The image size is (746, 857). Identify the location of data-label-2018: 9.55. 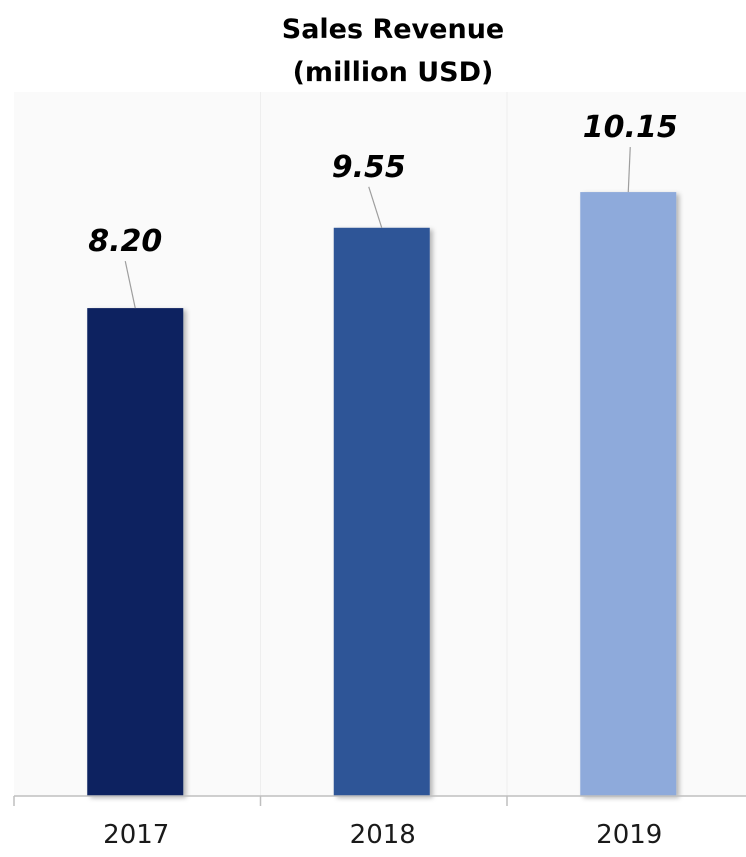
(369, 167).